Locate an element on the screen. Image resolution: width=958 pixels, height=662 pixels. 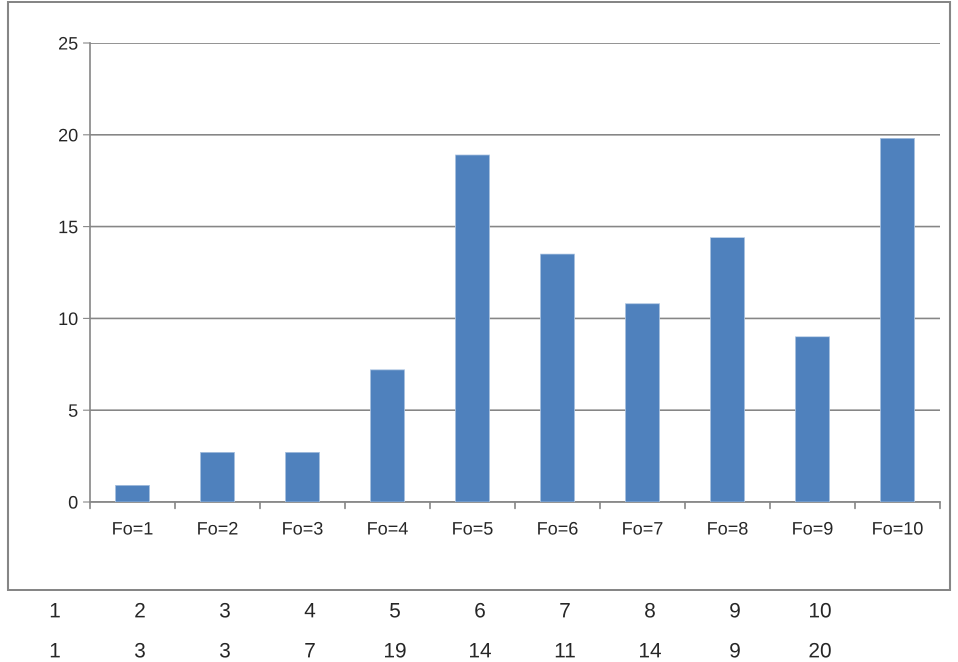
text: 6 is located at coordinates (480, 610).